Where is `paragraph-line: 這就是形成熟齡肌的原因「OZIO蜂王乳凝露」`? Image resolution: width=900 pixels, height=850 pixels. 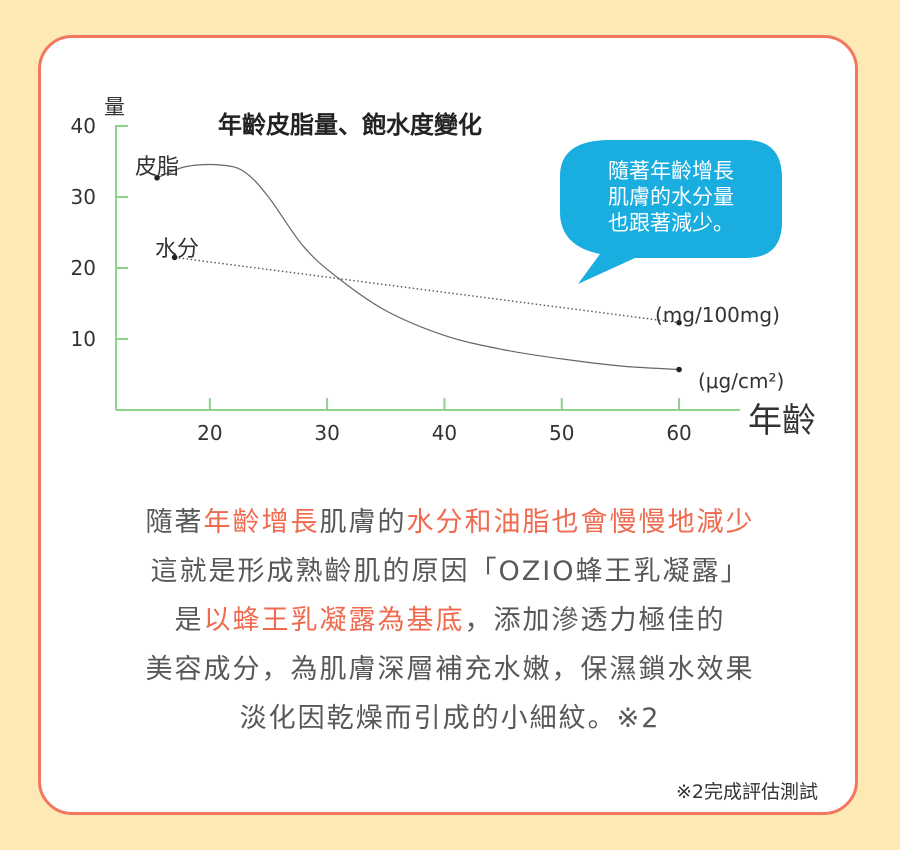 paragraph-line: 這就是形成熟齡肌的原因「OZIO蜂王乳凝露」 is located at coordinates (450, 571).